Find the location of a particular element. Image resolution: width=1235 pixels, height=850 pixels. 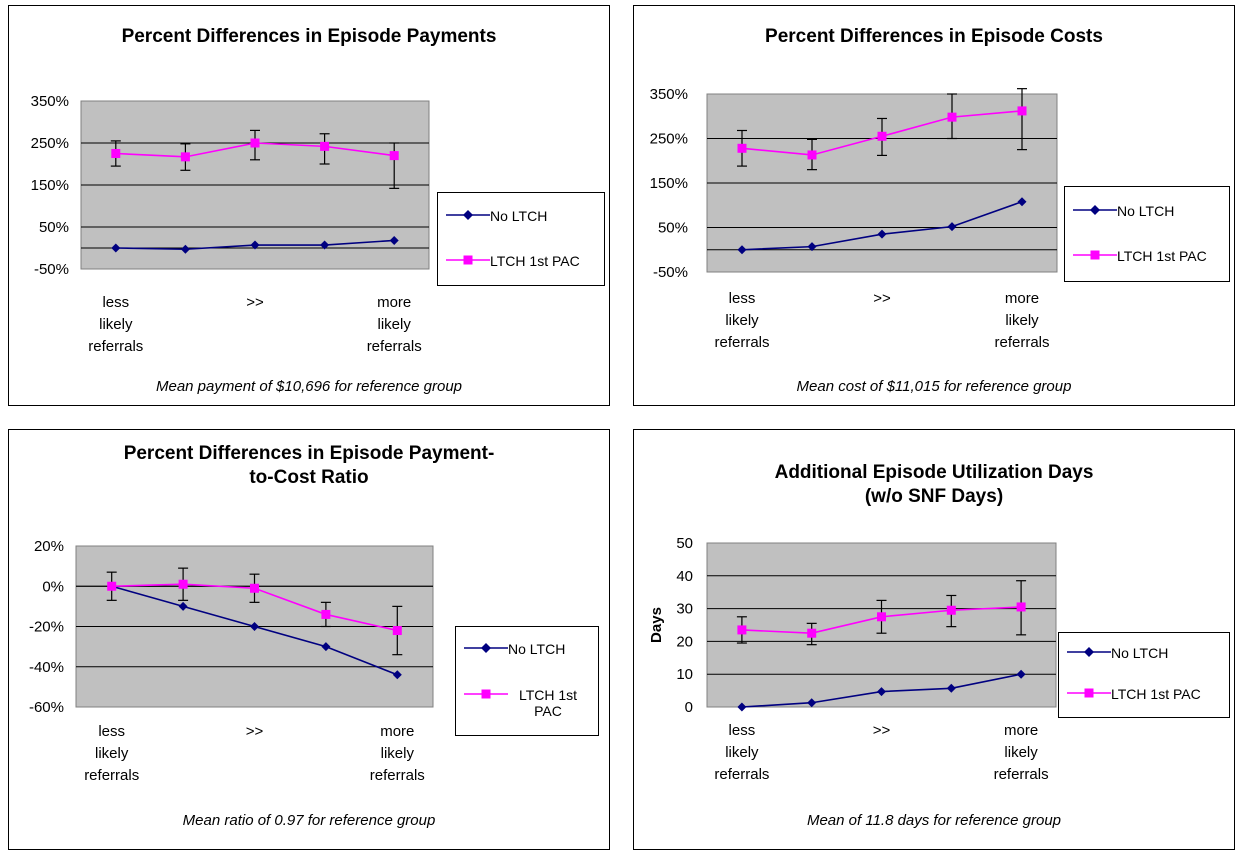

y-tick-label: 0% is located at coordinates (53, 586).